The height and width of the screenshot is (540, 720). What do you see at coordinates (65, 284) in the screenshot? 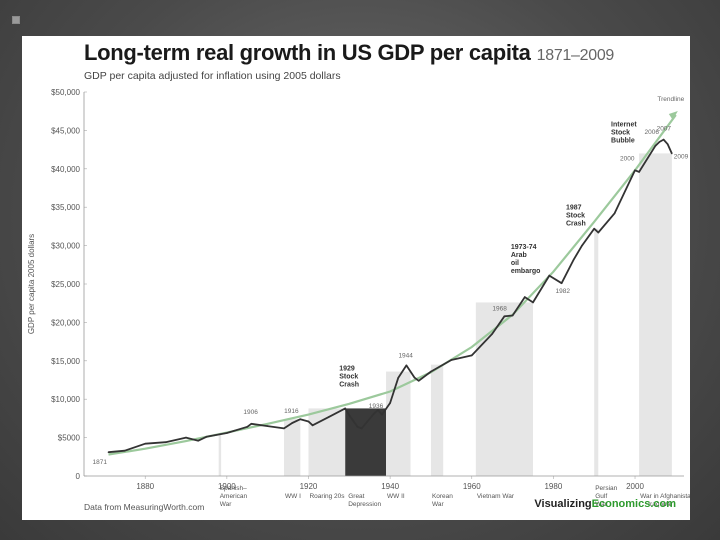
I see `y-tick-label: $25,000` at bounding box center [65, 284].